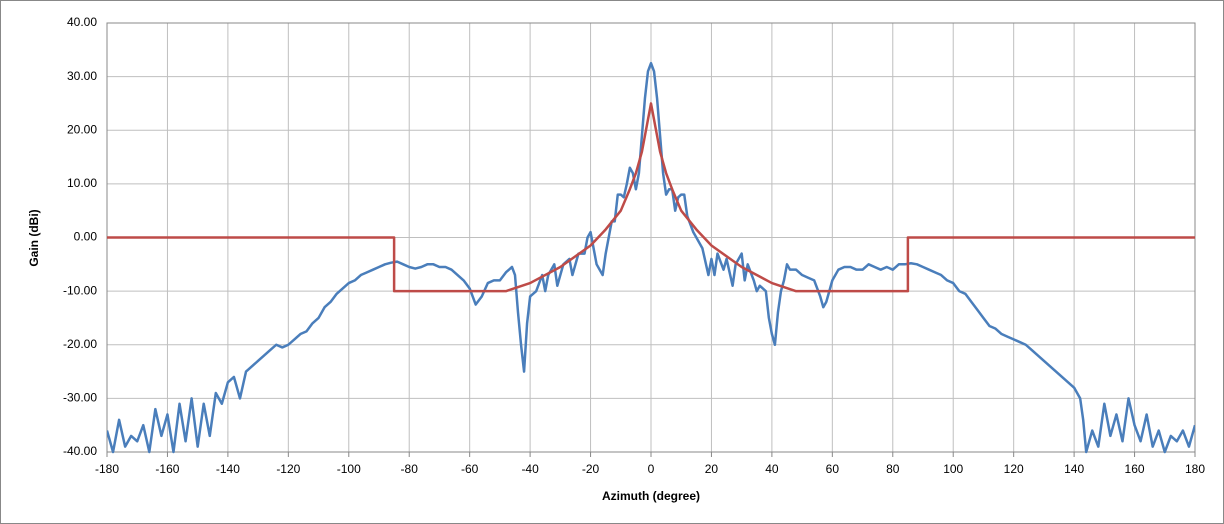 The width and height of the screenshot is (1224, 524). Describe the element at coordinates (82, 183) in the screenshot. I see `y-tick-label: 10.00` at that location.